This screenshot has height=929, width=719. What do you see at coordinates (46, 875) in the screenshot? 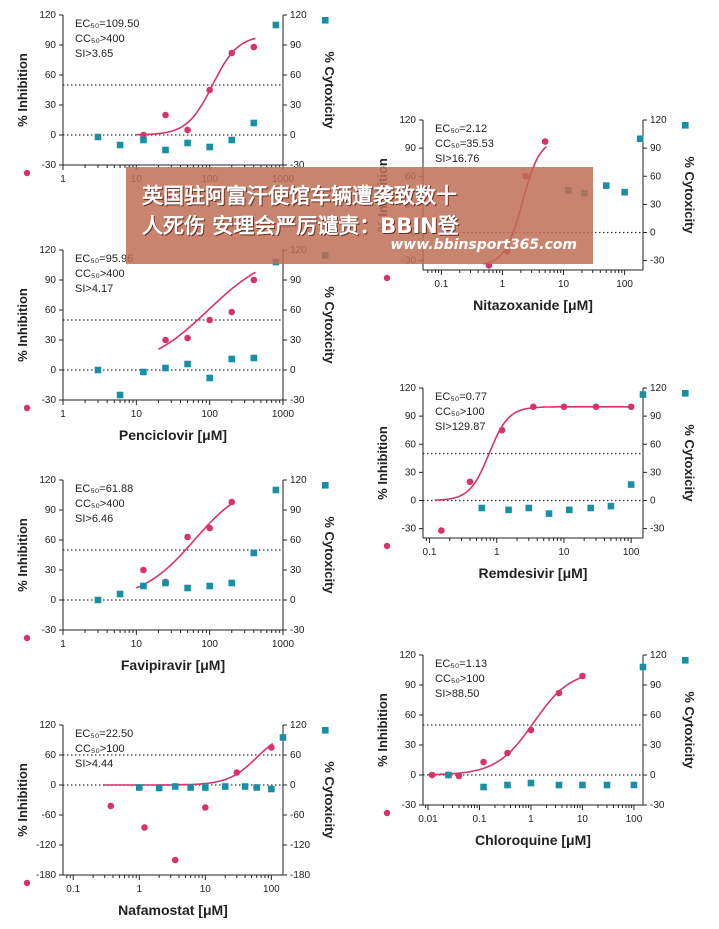
I see `y-tick-label: -180` at bounding box center [46, 875].